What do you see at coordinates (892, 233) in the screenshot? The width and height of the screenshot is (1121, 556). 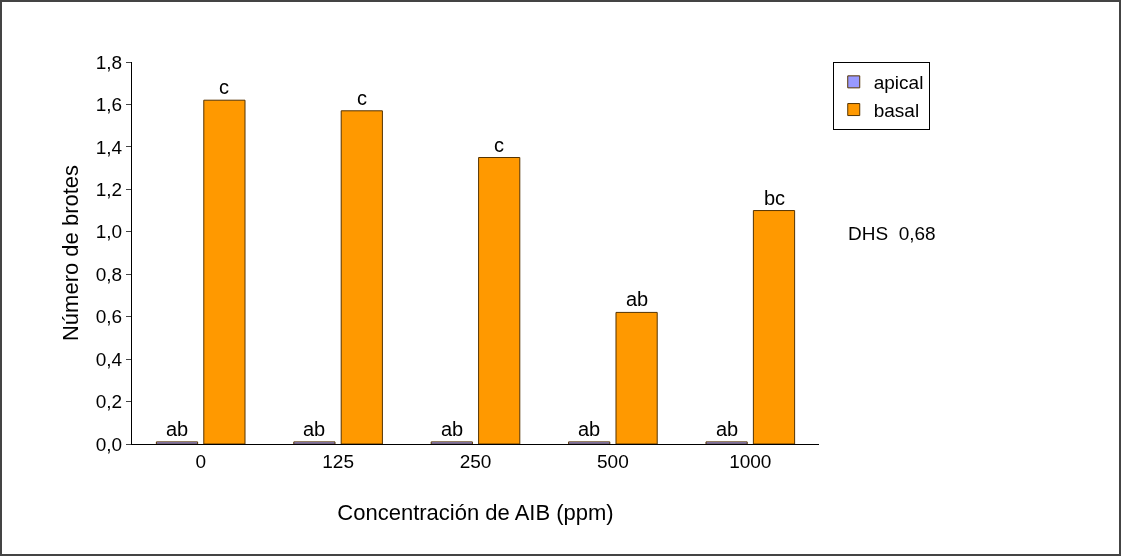 I see `text: DHS 0,68` at bounding box center [892, 233].